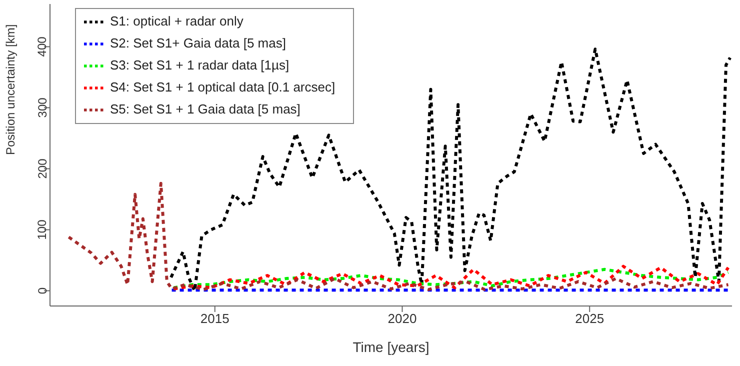 The height and width of the screenshot is (366, 740). What do you see at coordinates (215, 318) in the screenshot?
I see `x-tick-label: 2015` at bounding box center [215, 318].